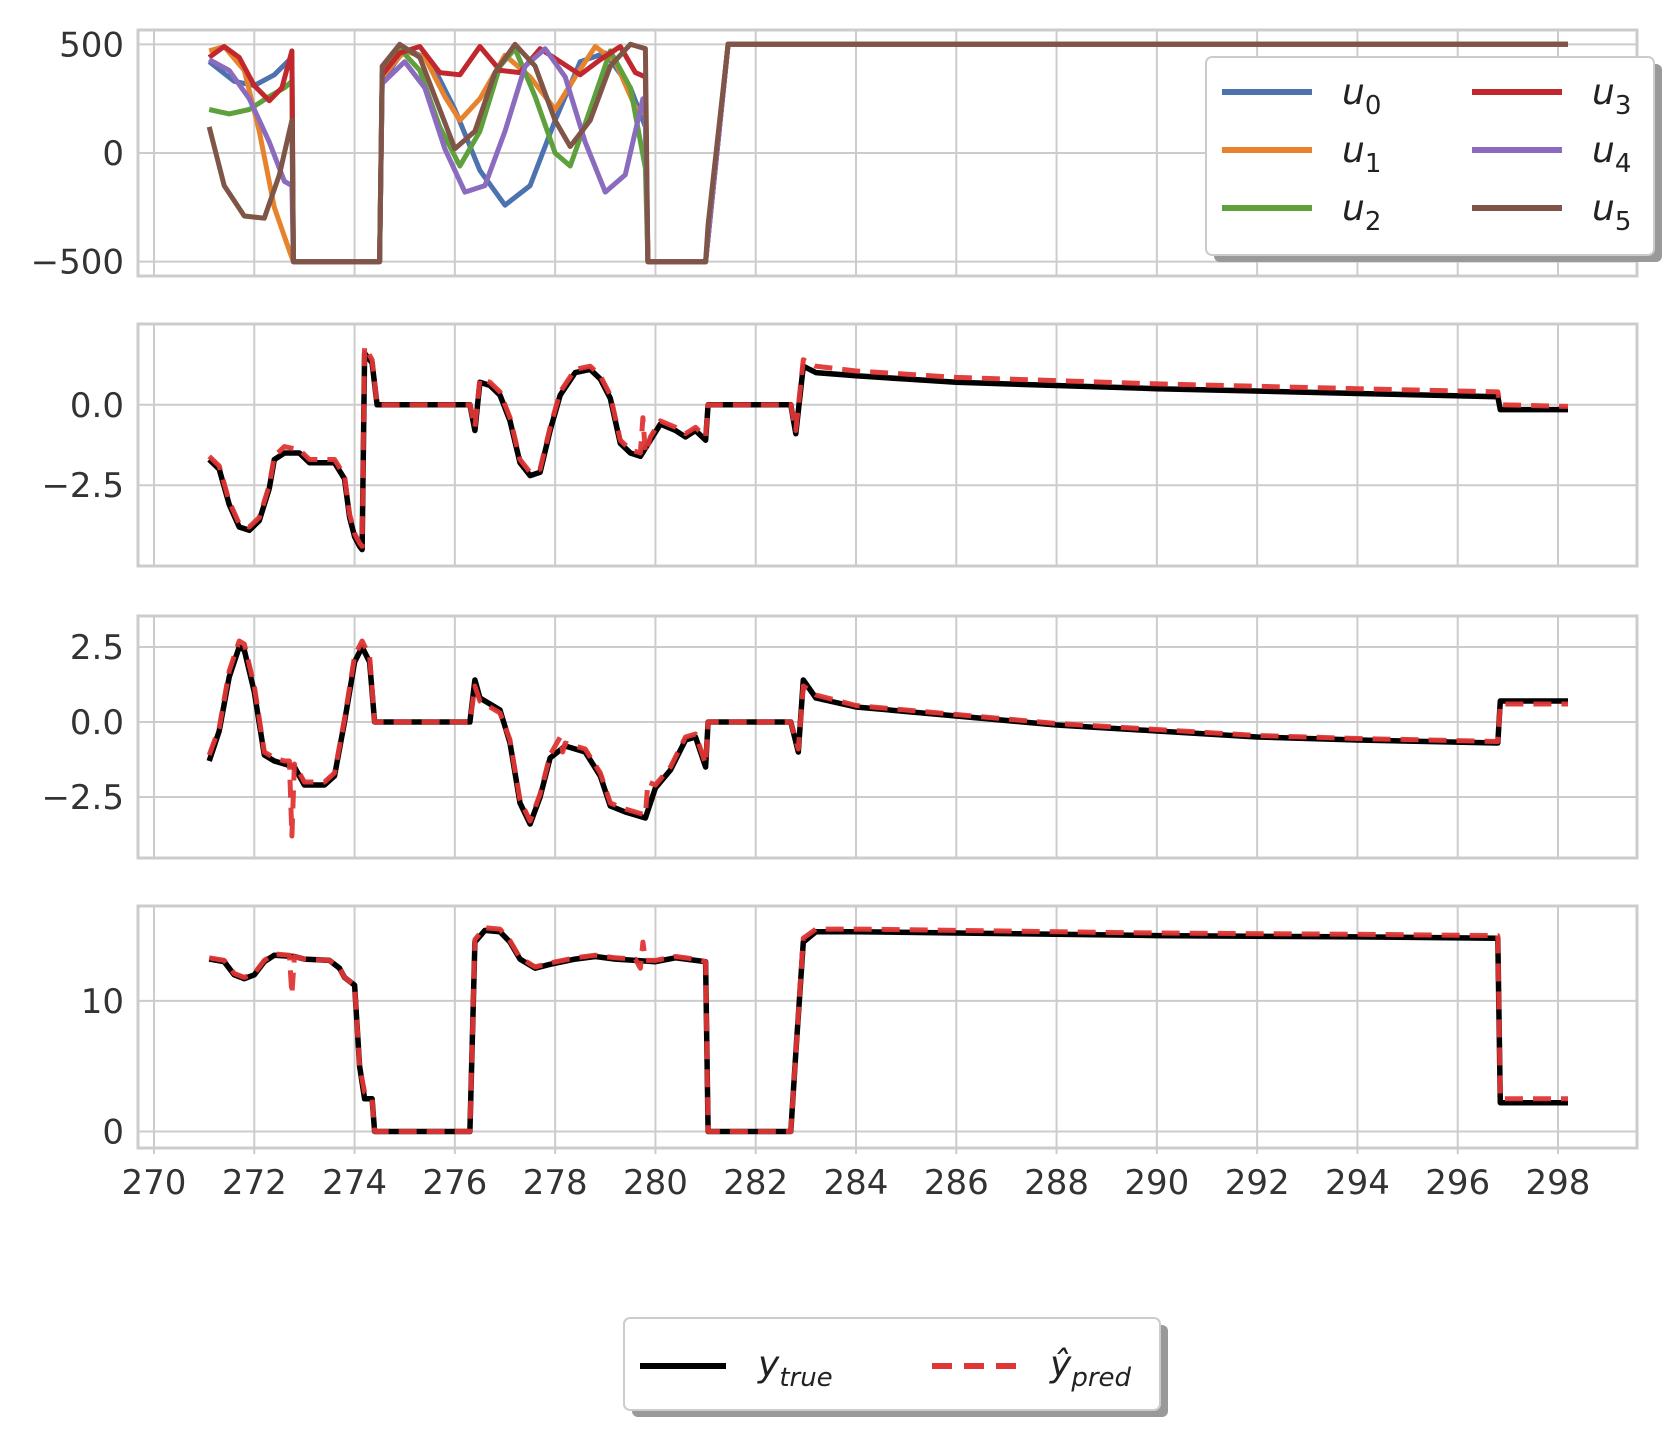 The width and height of the screenshot is (1680, 1435). What do you see at coordinates (91, 45) in the screenshot?
I see `y-tick-label: 500` at bounding box center [91, 45].